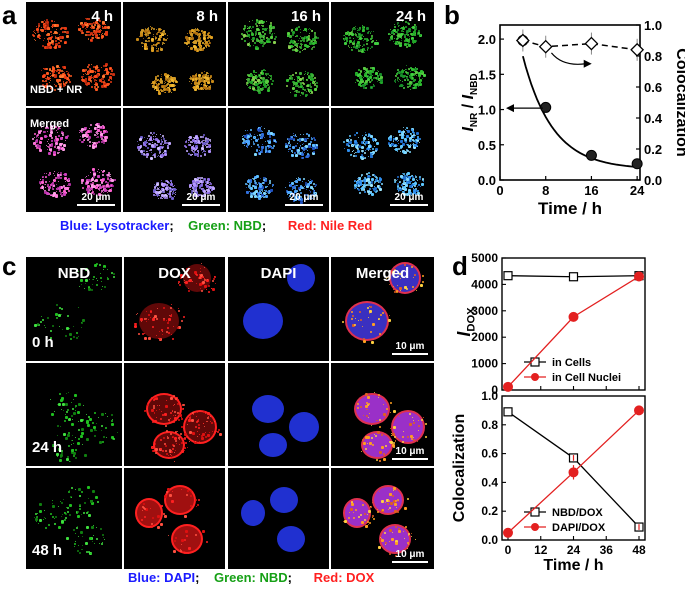  Describe the element at coordinates (489, 425) in the screenshot. I see `y-tick-label: 0.8` at that location.